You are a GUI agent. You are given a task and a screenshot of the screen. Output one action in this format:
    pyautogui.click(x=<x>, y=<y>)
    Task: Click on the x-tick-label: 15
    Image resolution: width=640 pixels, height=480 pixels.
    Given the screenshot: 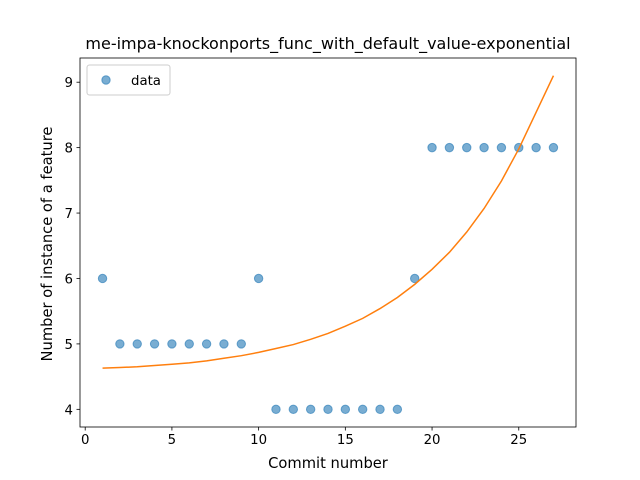 What is the action you would take?
    pyautogui.click(x=345, y=440)
    